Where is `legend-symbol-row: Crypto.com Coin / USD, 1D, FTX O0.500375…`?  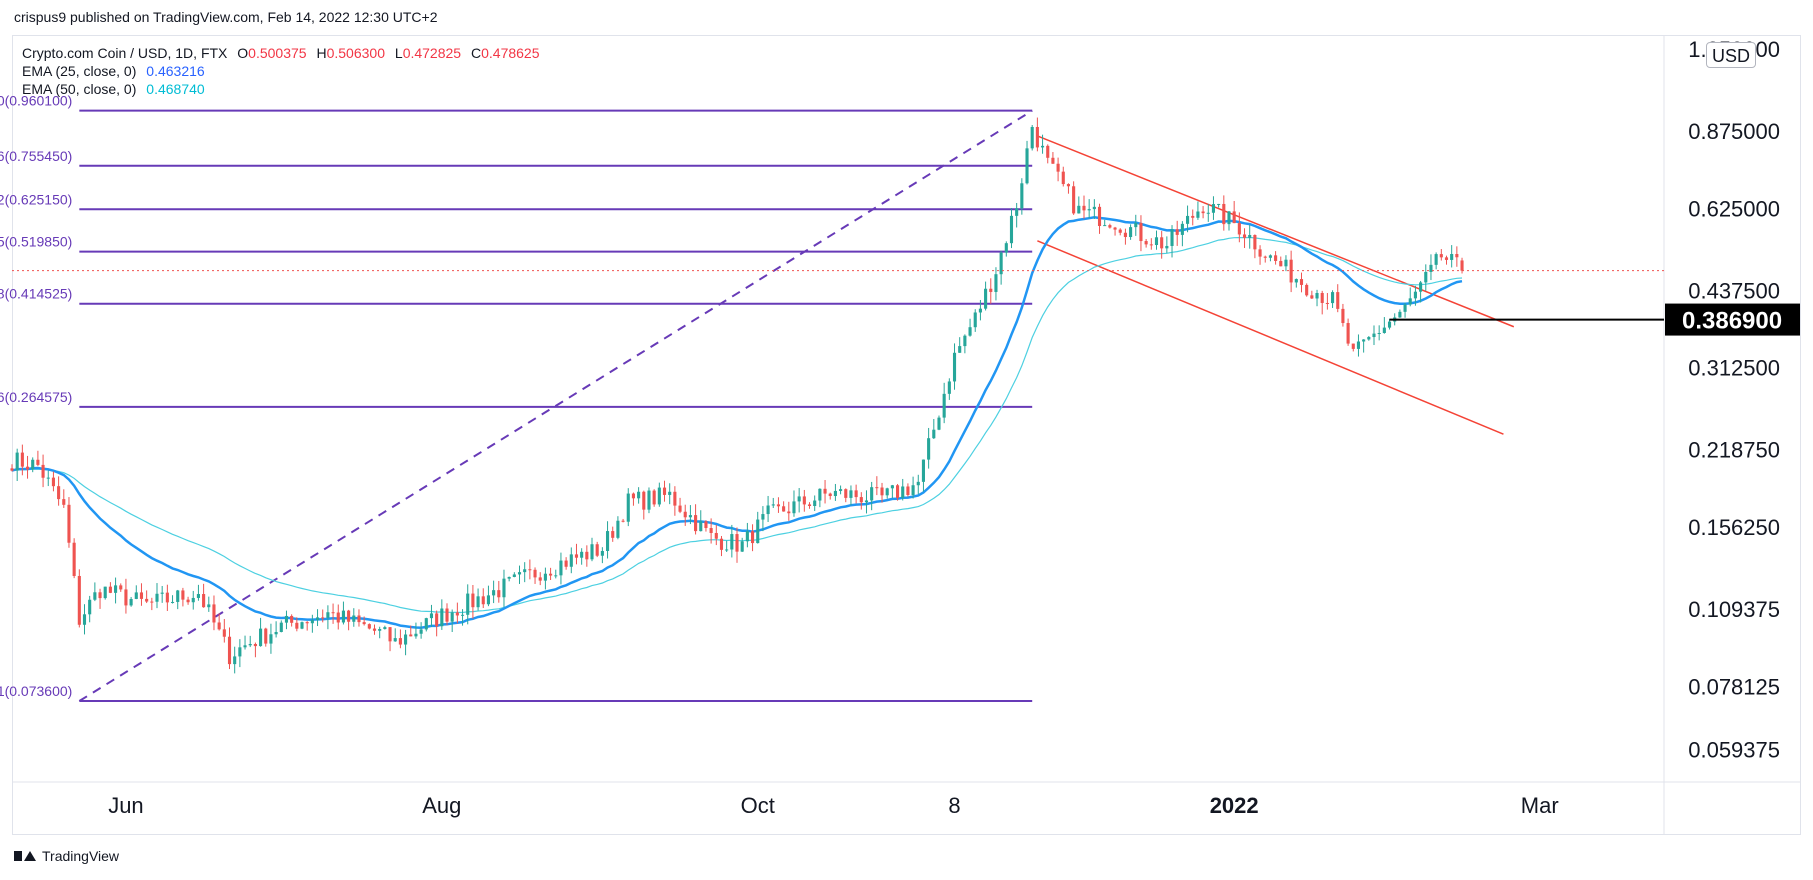 legend-symbol-row: Crypto.com Coin / USD, 1D, FTX O0.500375… is located at coordinates (284, 53).